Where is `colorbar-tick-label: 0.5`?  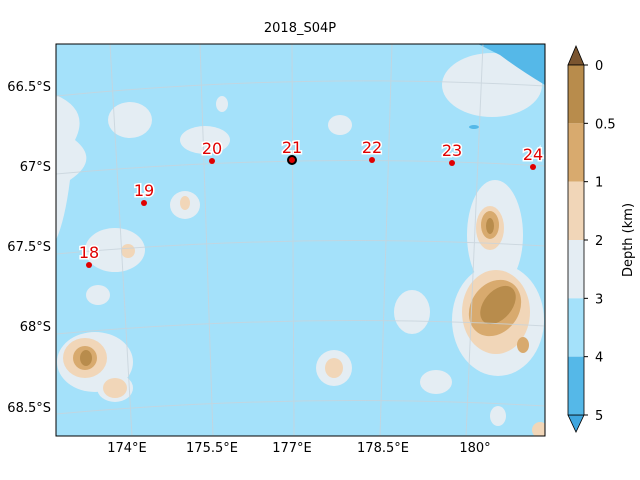 colorbar-tick-label: 0.5 is located at coordinates (605, 124).